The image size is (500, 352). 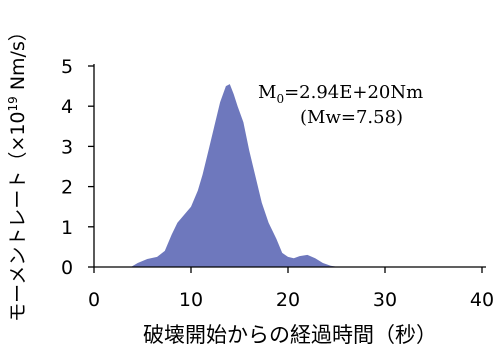 What do you see at coordinates (191, 300) in the screenshot?
I see `x-tick-label: 10` at bounding box center [191, 300].